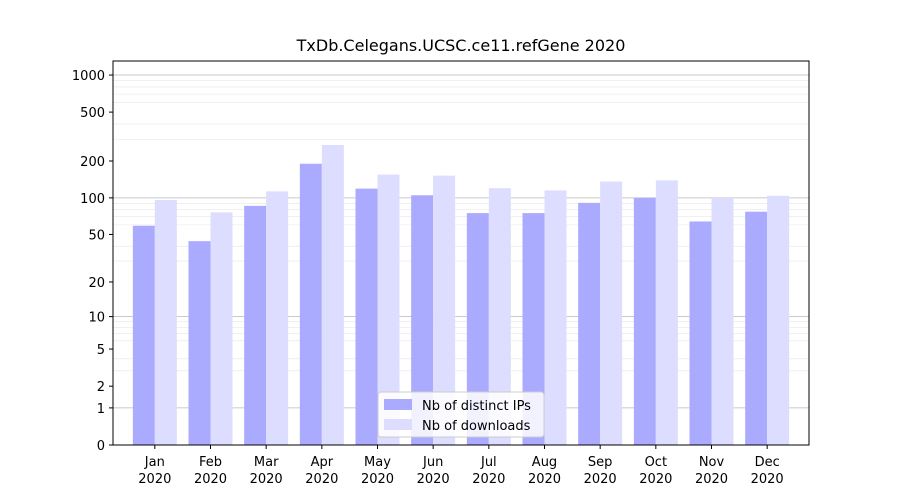 This screenshot has width=900, height=500. Describe the element at coordinates (92, 113) in the screenshot. I see `y-tick-label: 500` at that location.